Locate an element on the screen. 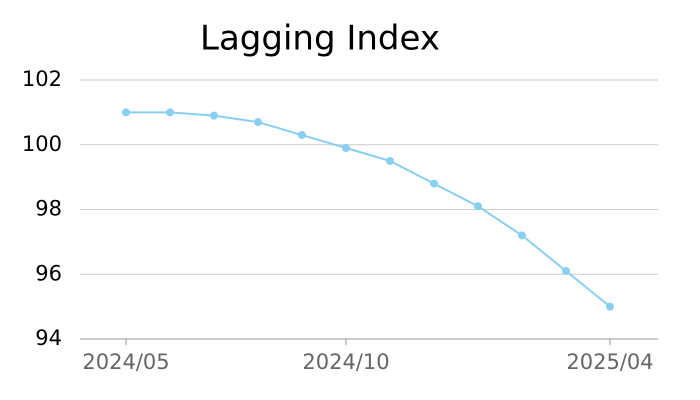 The image size is (700, 400). x-tick-label: 2025/04 is located at coordinates (609, 362).